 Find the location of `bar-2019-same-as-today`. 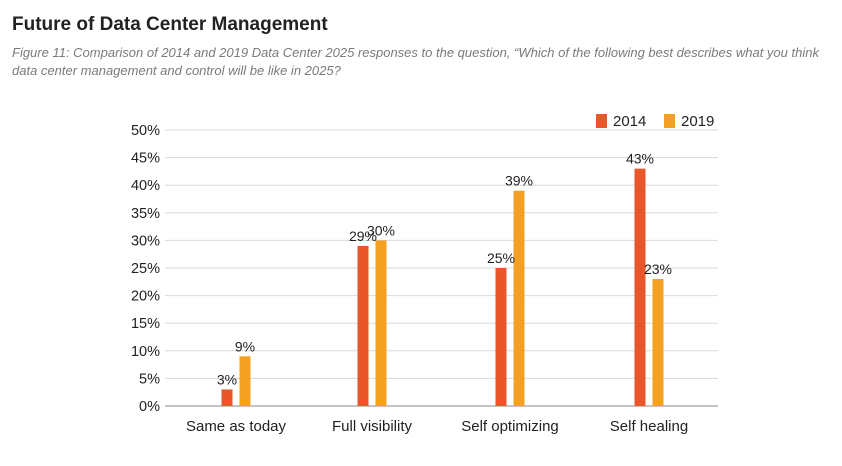

bar-2019-same-as-today is located at coordinates (245, 381).